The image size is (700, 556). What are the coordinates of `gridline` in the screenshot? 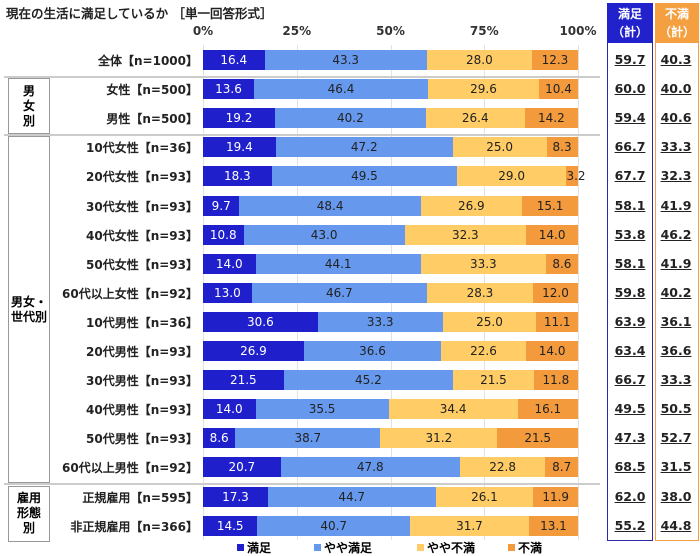 It's located at (578, 292).